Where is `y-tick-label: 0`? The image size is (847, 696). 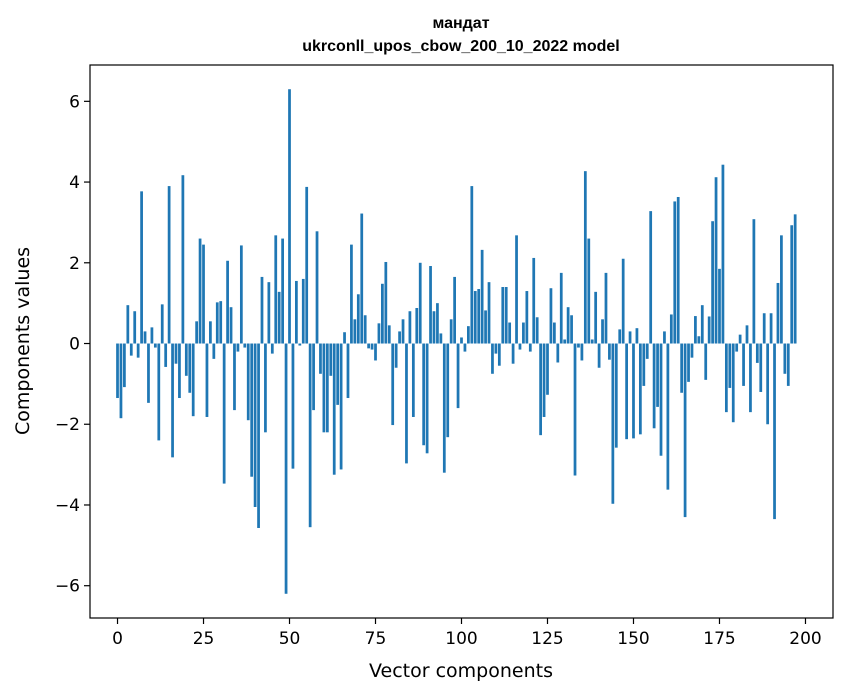
y-tick-label: 0 is located at coordinates (74, 345).